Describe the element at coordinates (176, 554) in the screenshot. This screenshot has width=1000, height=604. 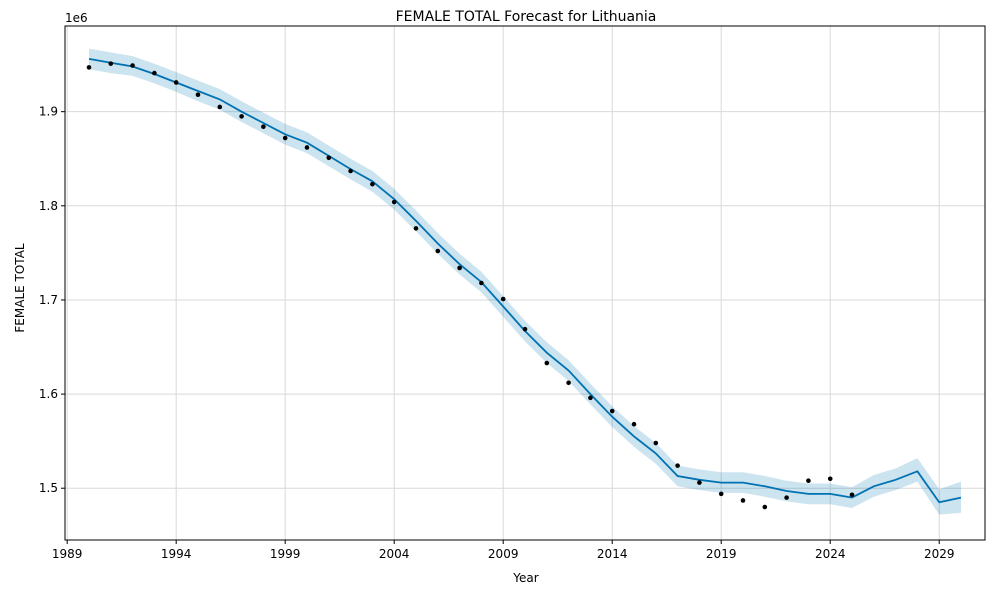
I see `x-tick-label: 1994` at that location.